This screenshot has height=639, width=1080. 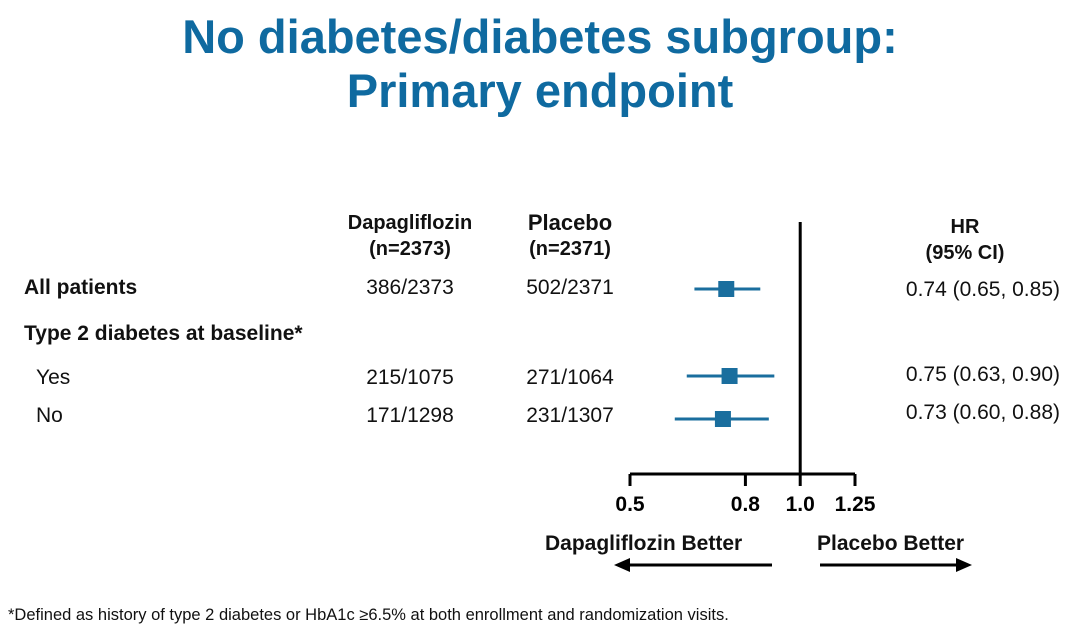 What do you see at coordinates (622, 565) in the screenshot?
I see `arrow-left-head` at bounding box center [622, 565].